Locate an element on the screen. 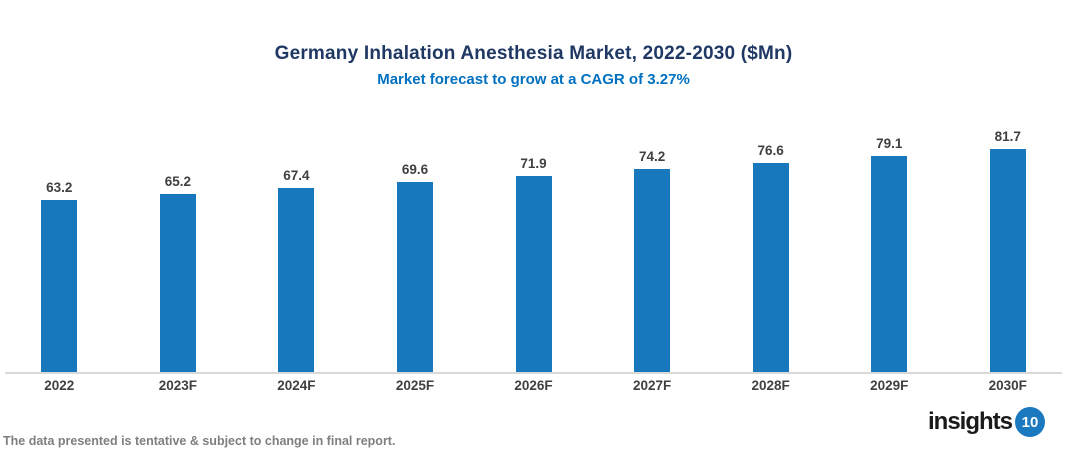 The height and width of the screenshot is (454, 1067). bar-value-label: 69.6 is located at coordinates (415, 169).